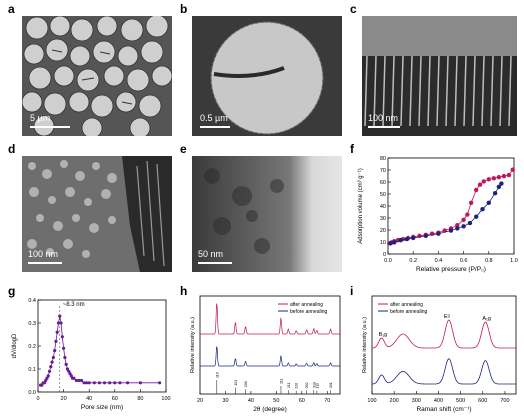 The image size is (524, 420). I want to click on reflection-label: 211, so click(289, 385).